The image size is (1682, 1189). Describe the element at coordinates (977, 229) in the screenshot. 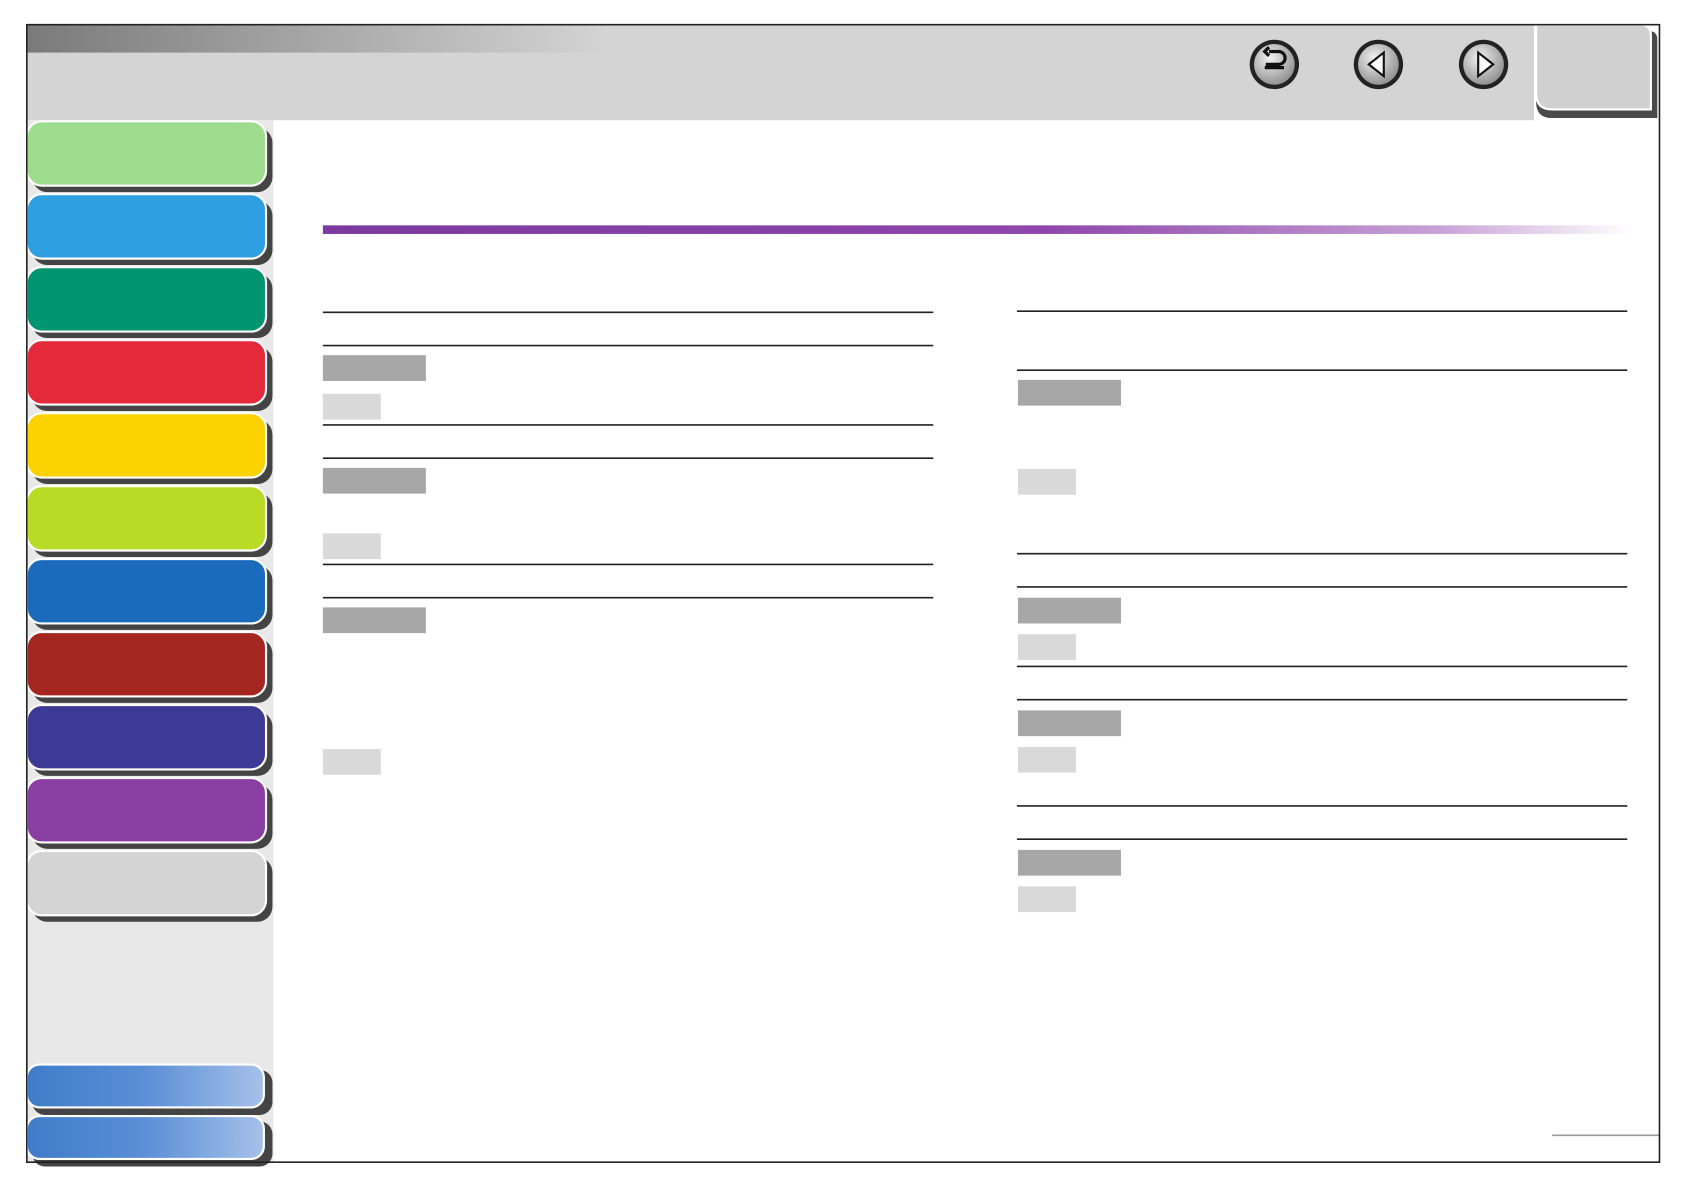

I see `title-rule` at that location.